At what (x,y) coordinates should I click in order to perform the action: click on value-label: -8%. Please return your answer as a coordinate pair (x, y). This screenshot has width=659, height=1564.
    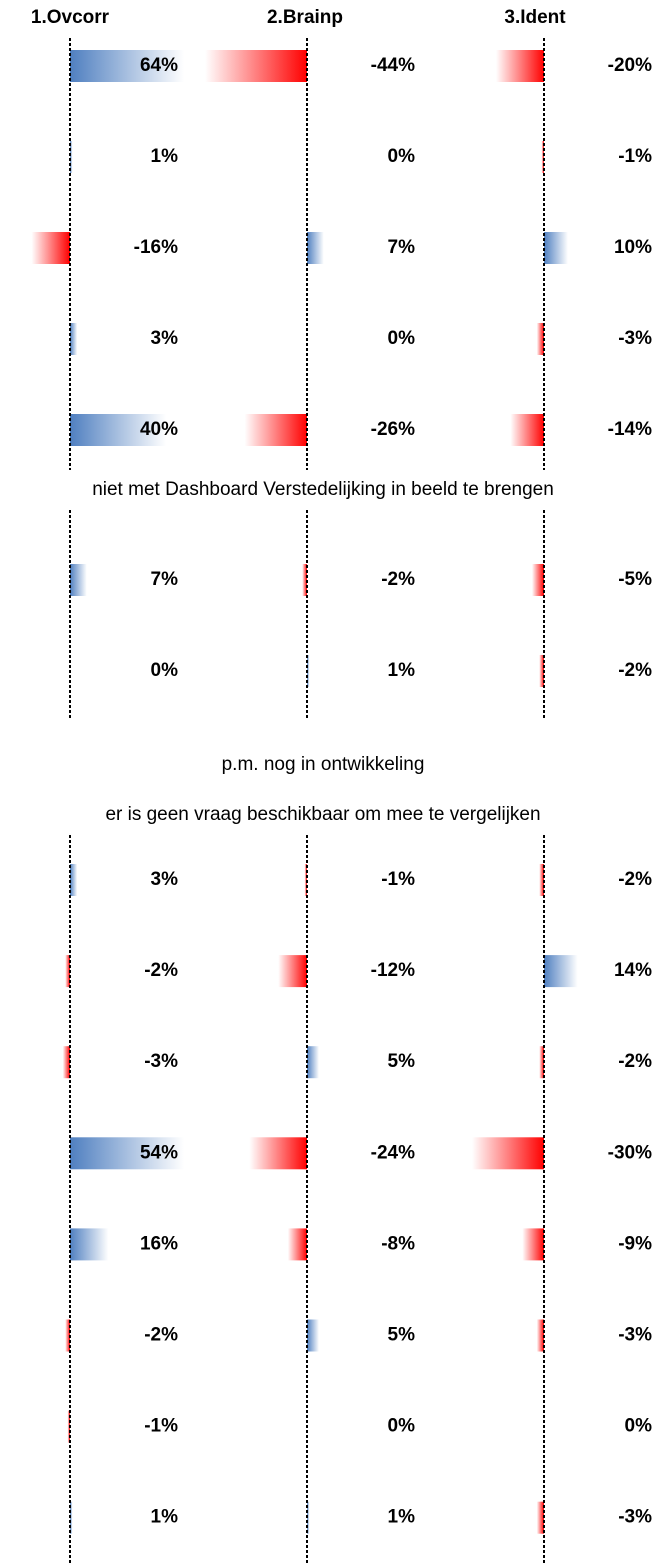
    Looking at the image, I should click on (398, 1243).